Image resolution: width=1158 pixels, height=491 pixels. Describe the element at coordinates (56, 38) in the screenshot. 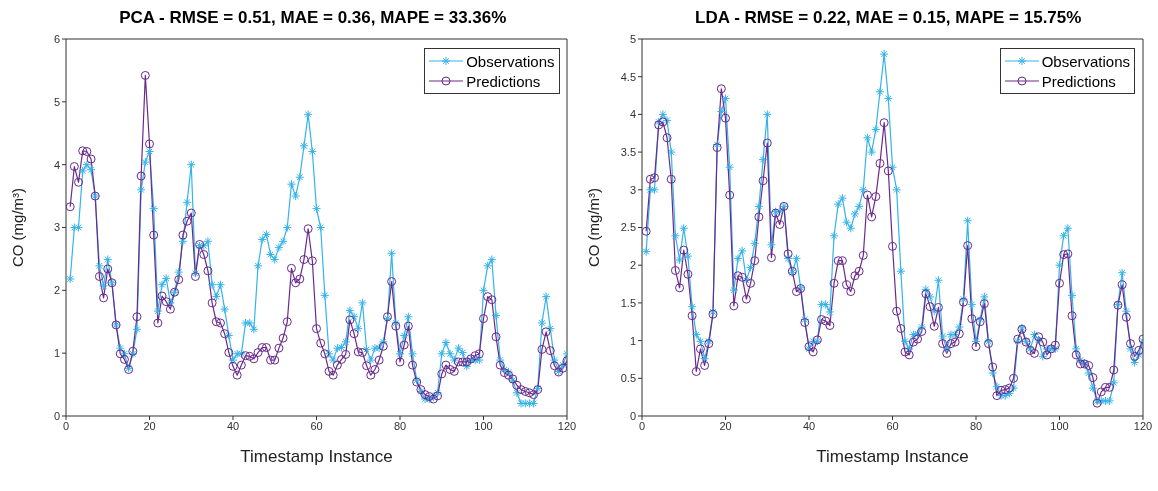

I see `y-tick-label: 6` at that location.